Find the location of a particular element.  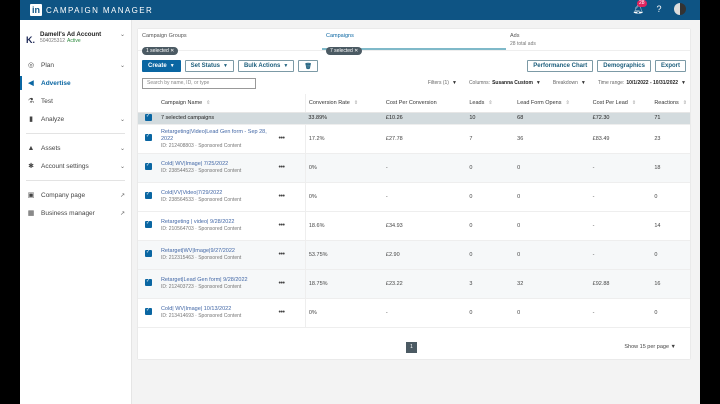

assets-icon: ▲ is located at coordinates (31, 148).